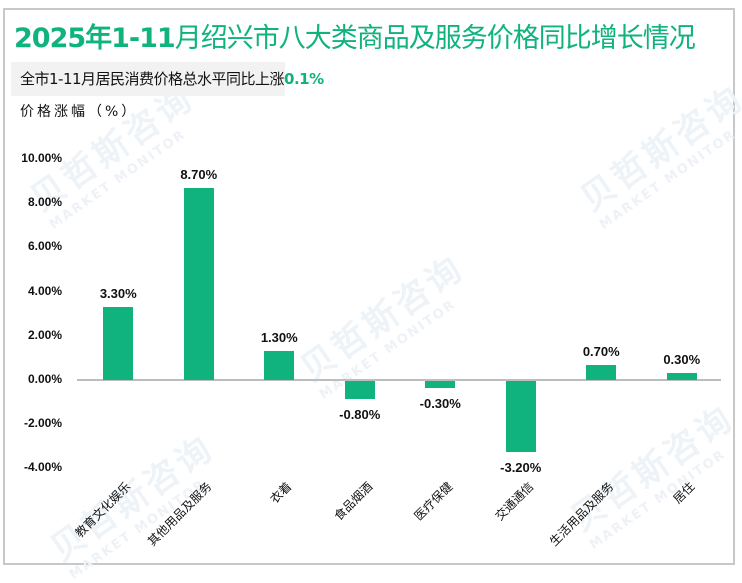  I want to click on y-tick-label: 8.00%, so click(44, 202).